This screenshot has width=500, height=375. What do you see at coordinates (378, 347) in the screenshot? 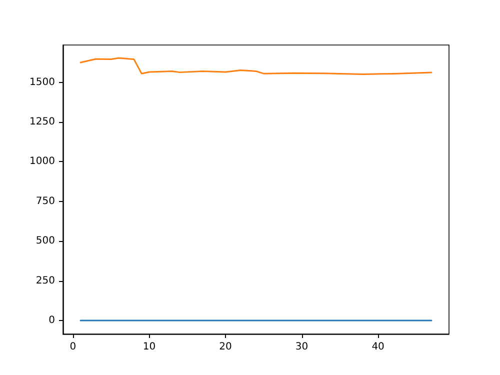
I see `x-tick-label: 40` at bounding box center [378, 347].